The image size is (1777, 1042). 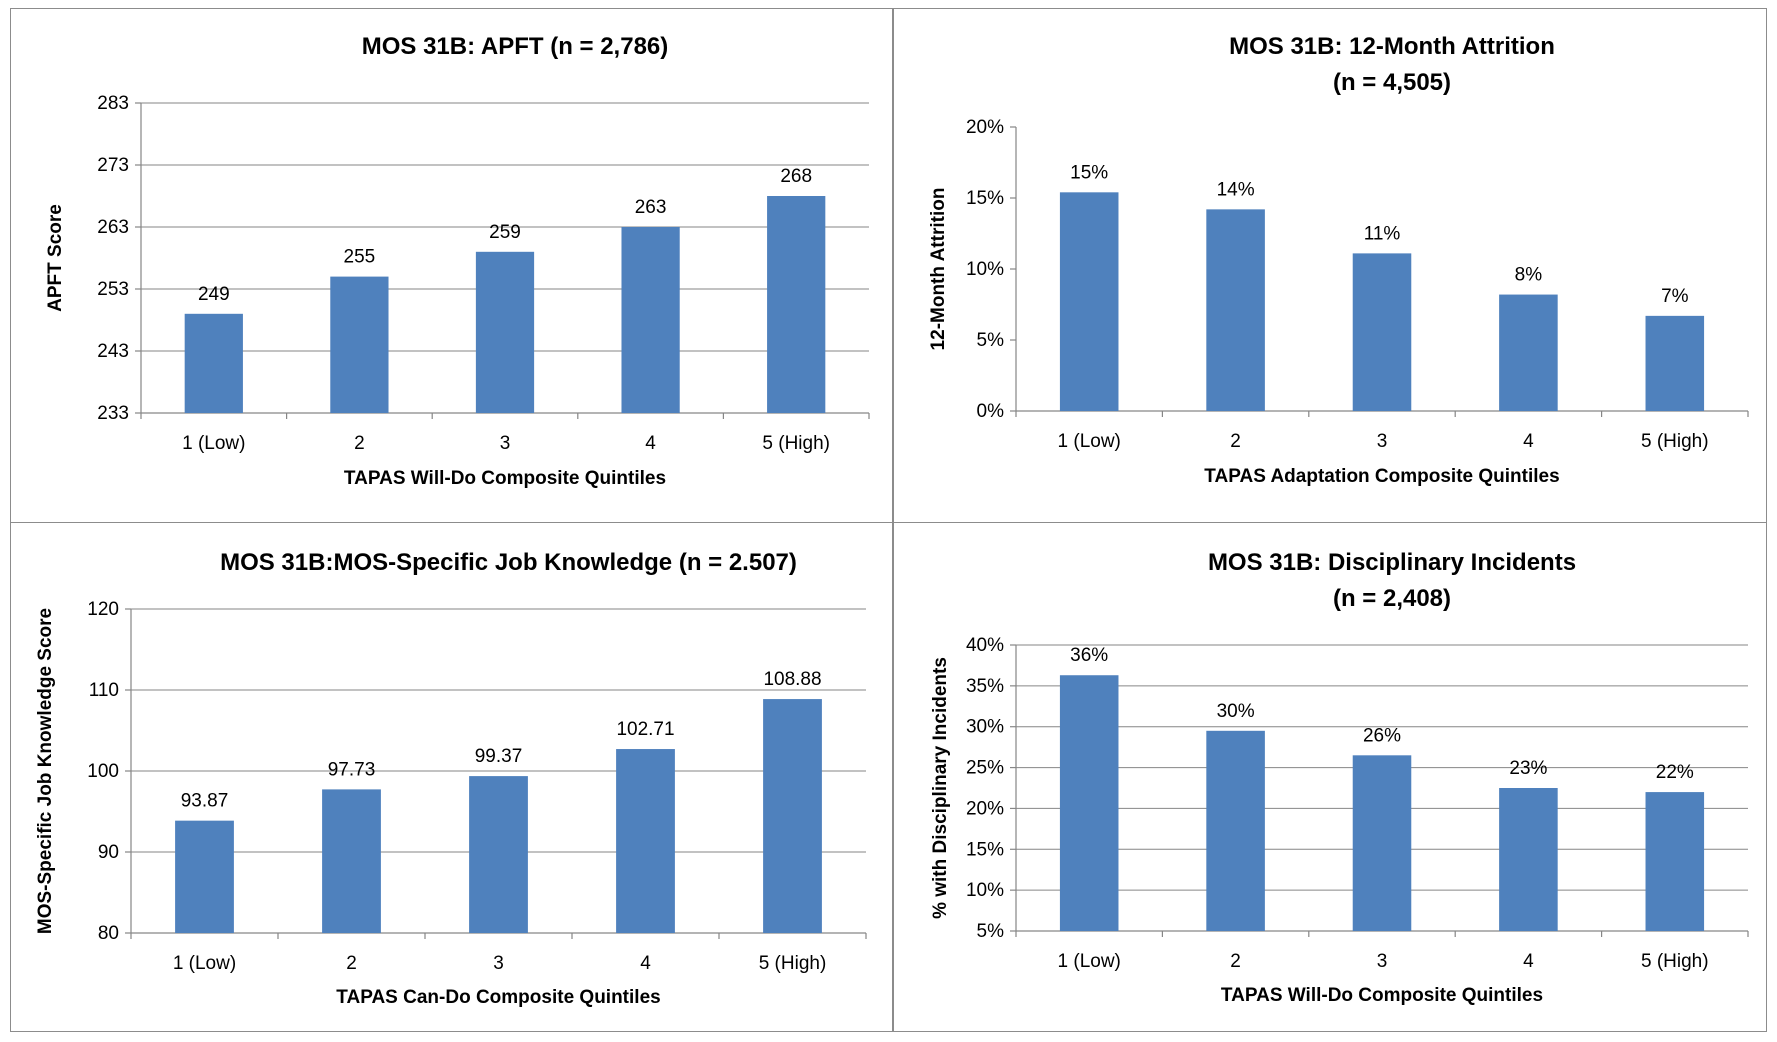 I want to click on data-label: 102.71, so click(x=645, y=729).